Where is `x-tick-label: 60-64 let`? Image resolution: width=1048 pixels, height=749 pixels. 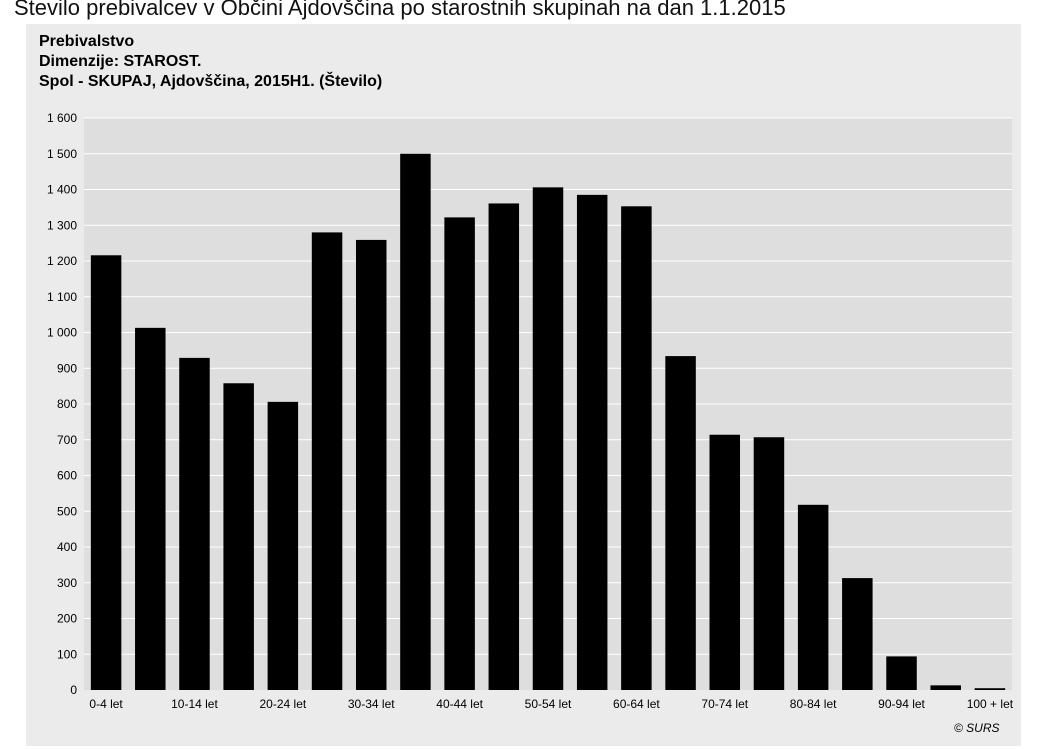 x-tick-label: 60-64 let is located at coordinates (636, 704).